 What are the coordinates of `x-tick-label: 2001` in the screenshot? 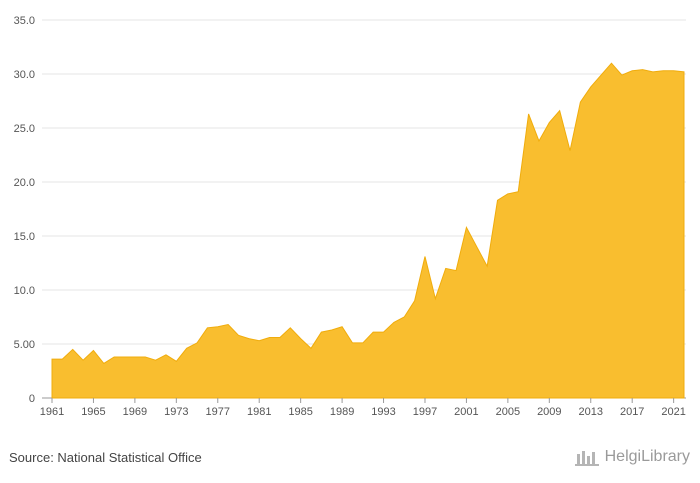 It's located at (466, 412).